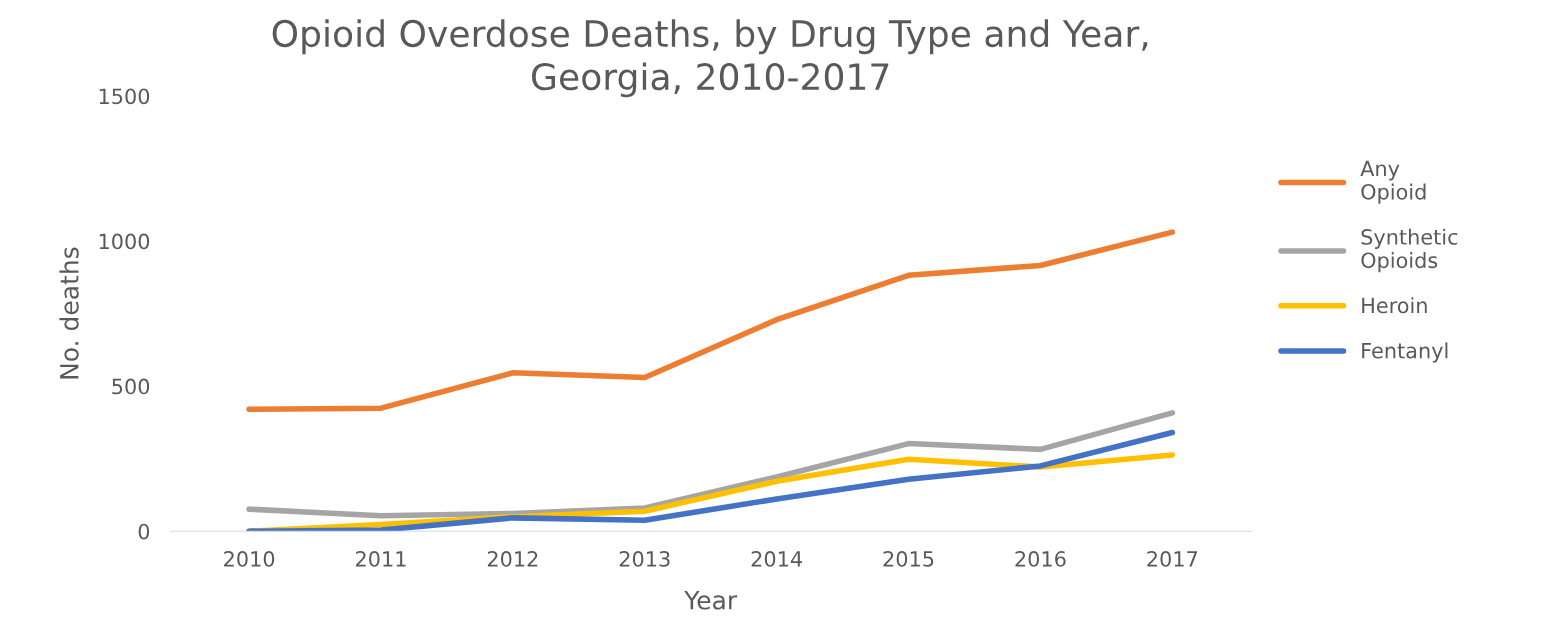 The height and width of the screenshot is (640, 1545). Describe the element at coordinates (1040, 559) in the screenshot. I see `x-tick-label: 2016` at that location.